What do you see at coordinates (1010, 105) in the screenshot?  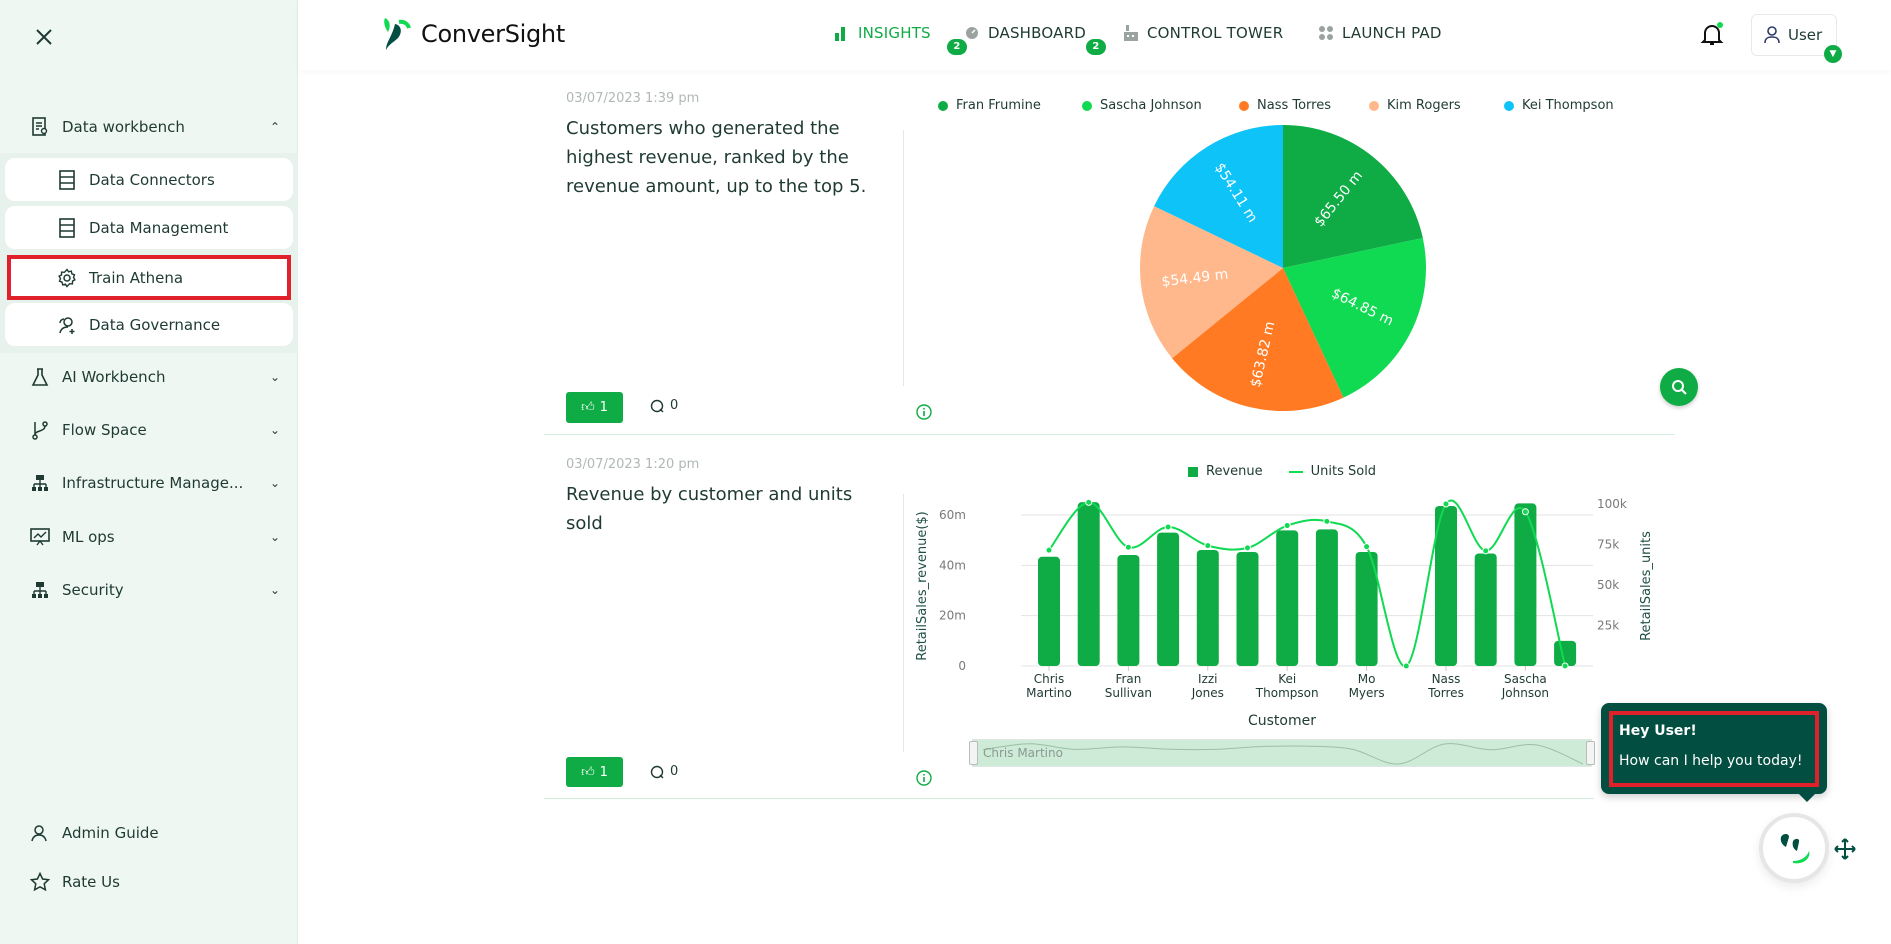 I see `pie-legend-item: Fran Frumine` at bounding box center [1010, 105].